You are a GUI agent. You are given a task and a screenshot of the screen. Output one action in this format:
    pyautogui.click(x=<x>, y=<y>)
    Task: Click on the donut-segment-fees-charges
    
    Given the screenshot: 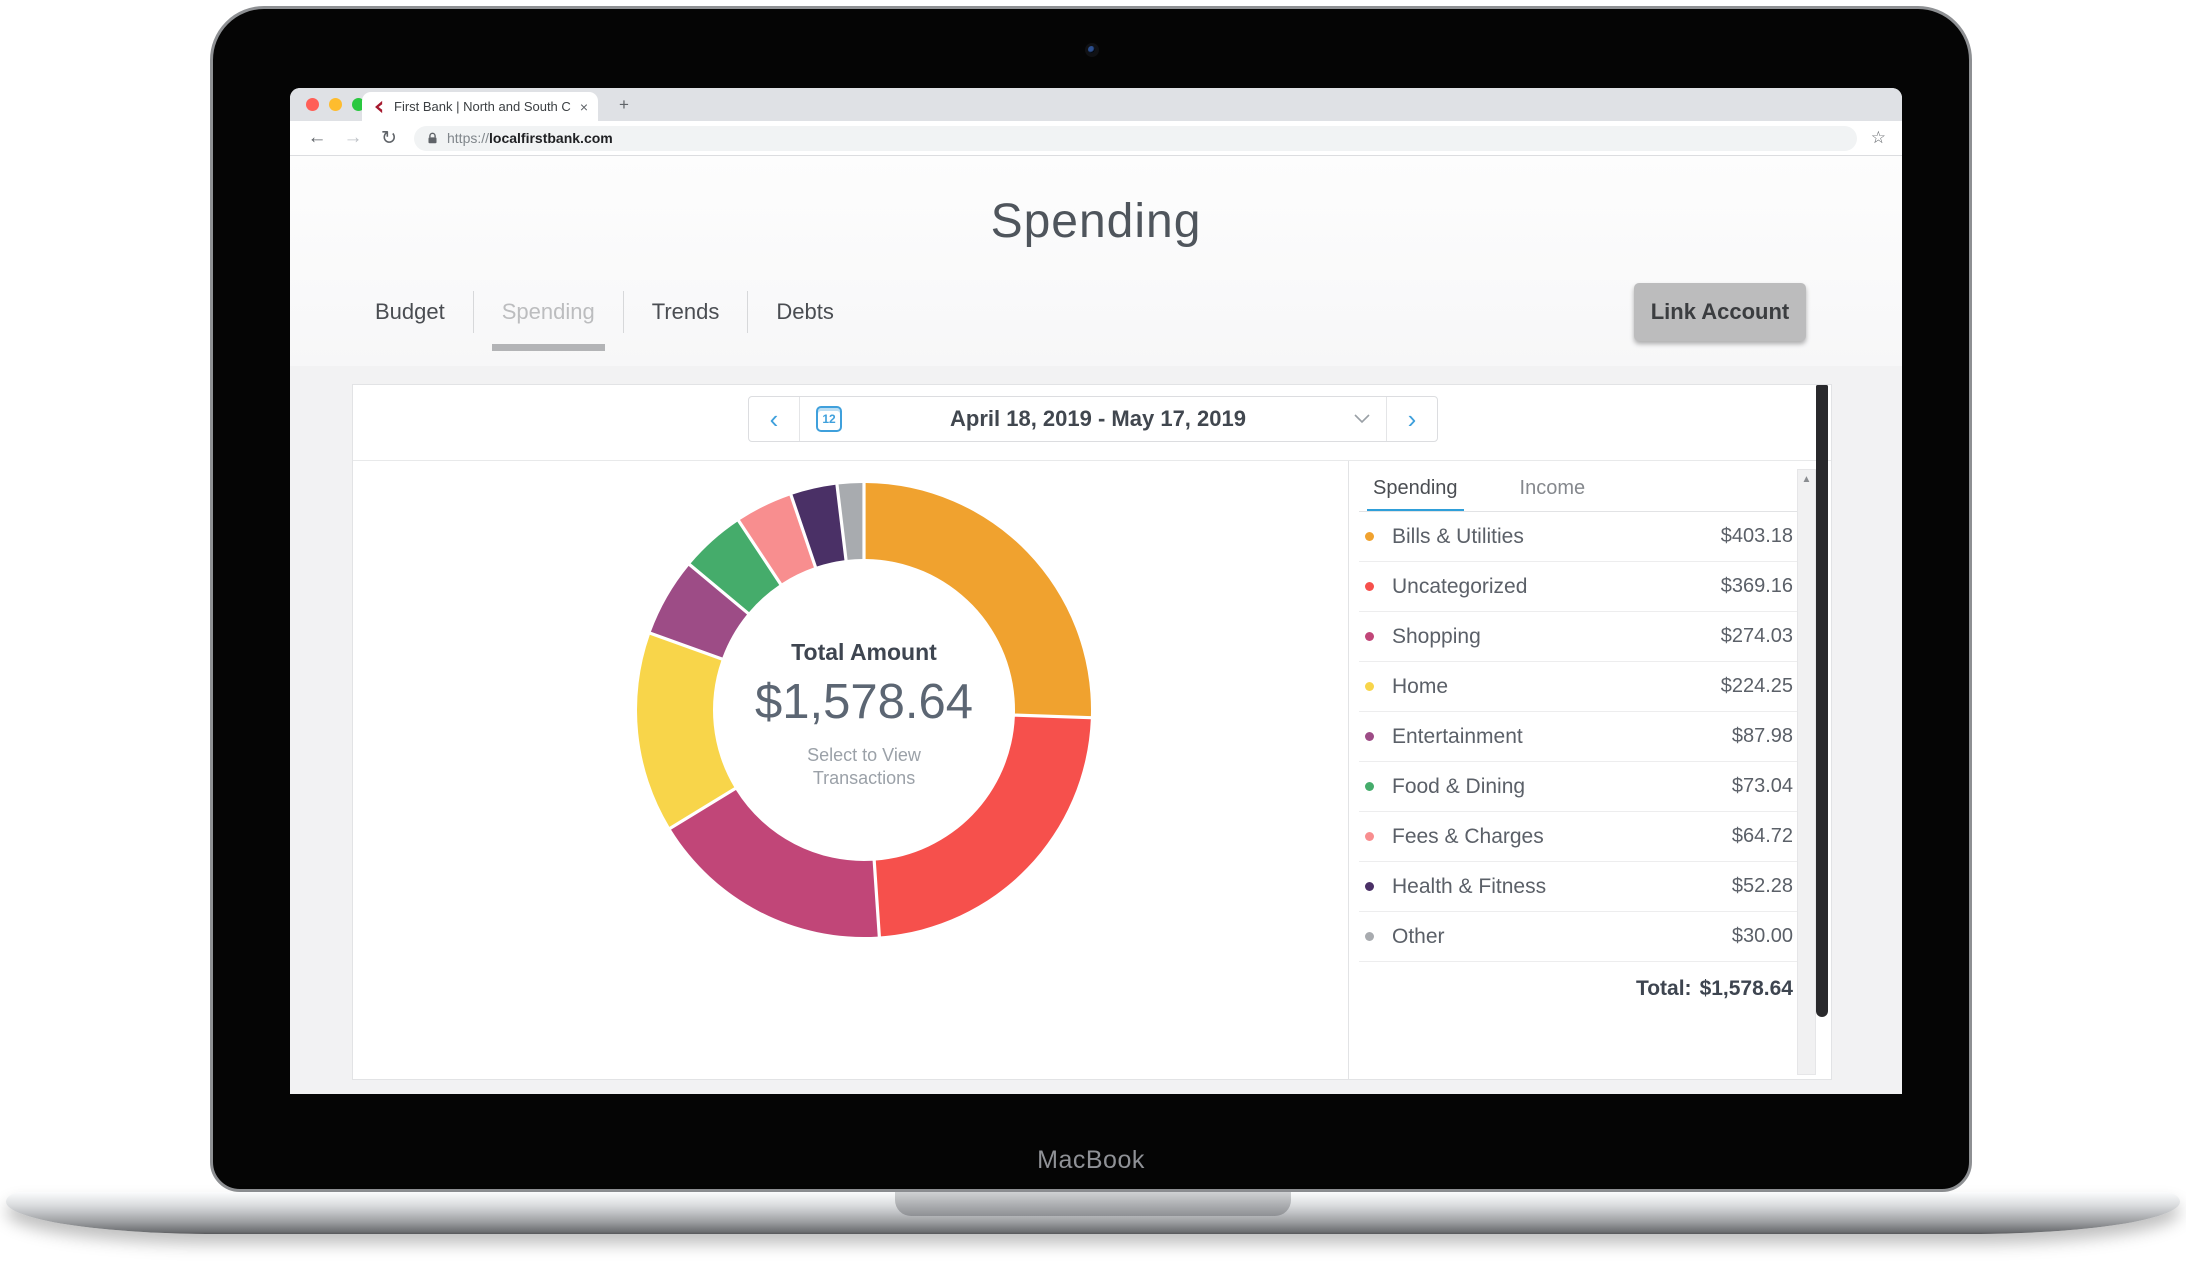 What is the action you would take?
    pyautogui.click(x=776, y=539)
    